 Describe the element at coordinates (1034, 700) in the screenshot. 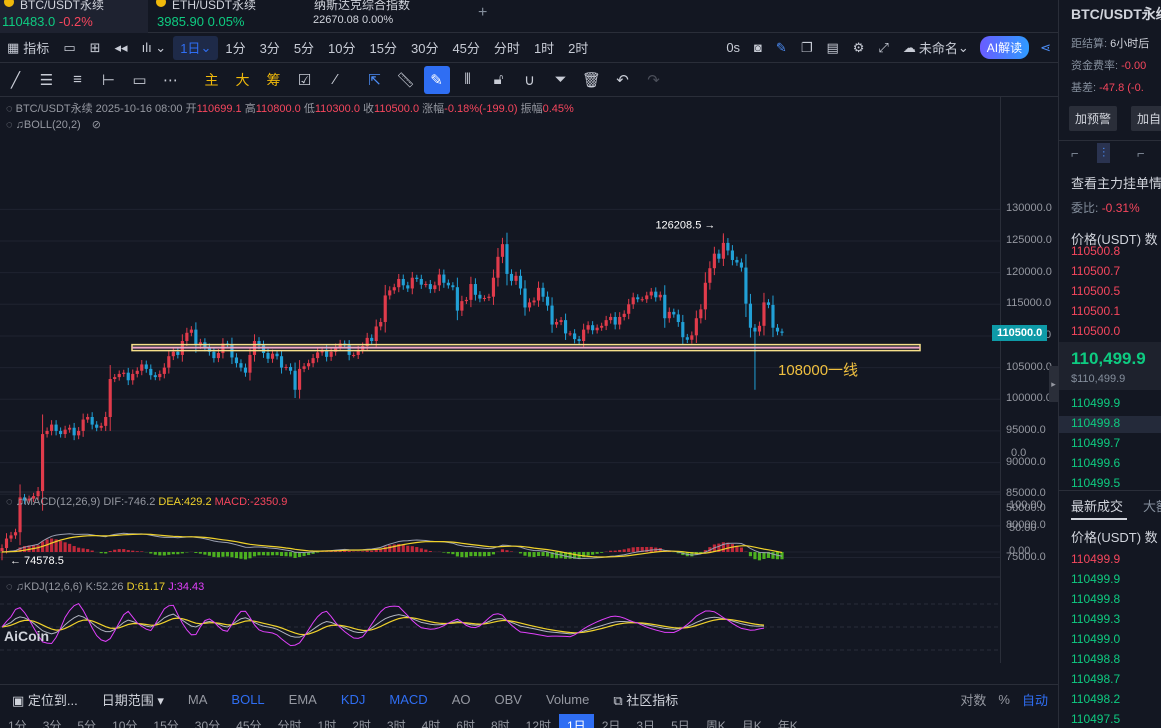

I see `auto-toggle: 自动` at that location.